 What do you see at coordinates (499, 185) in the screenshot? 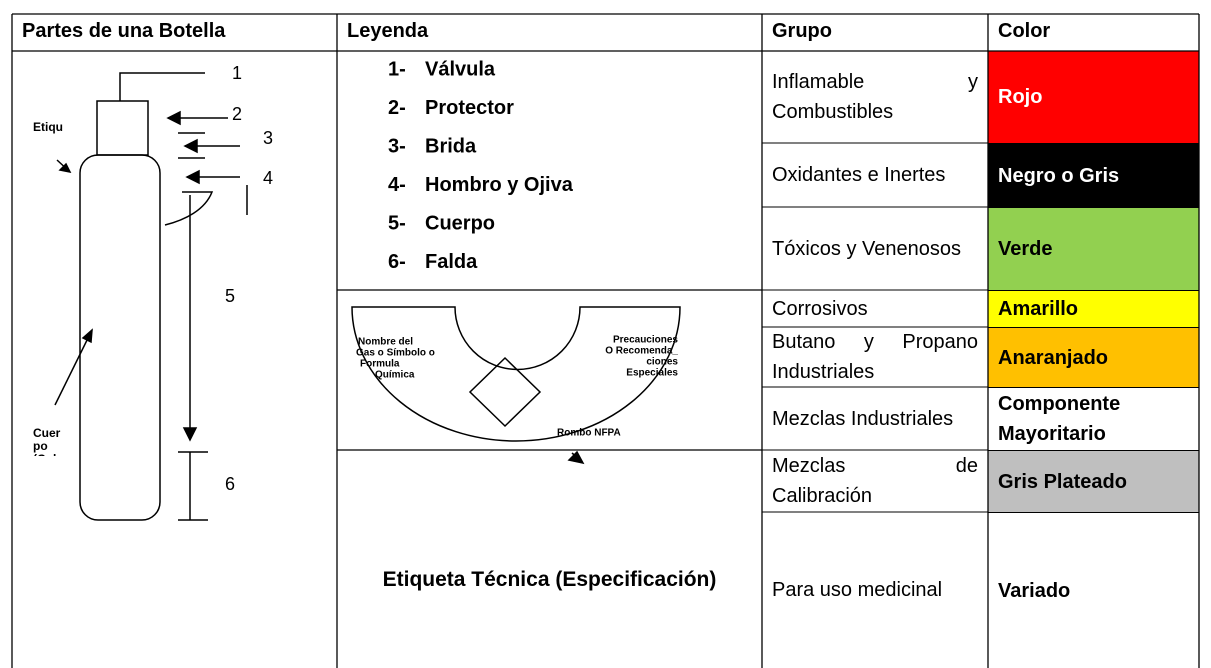
I see `legend-label: Hombro y Ojiva` at bounding box center [499, 185].